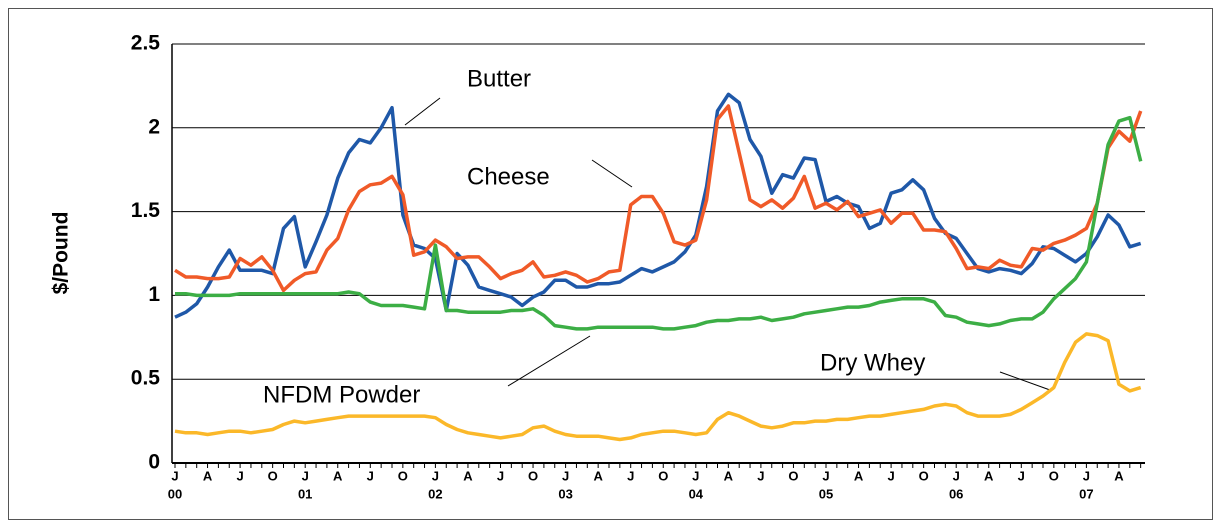  I want to click on y-axis-label: $/Pound, so click(61, 253).